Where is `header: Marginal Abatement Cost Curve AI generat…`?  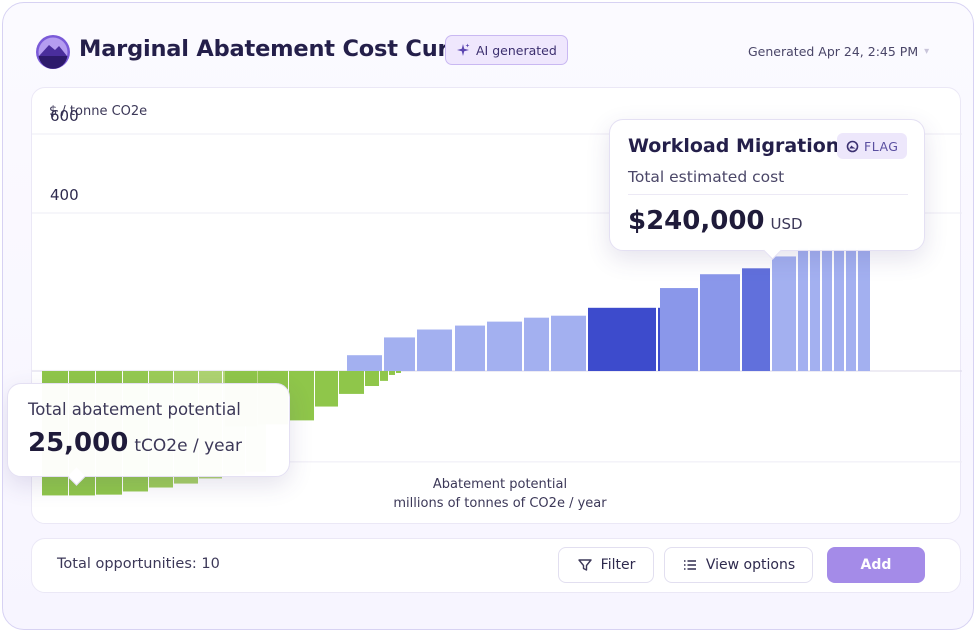 header: Marginal Abatement Cost Curve AI generat… is located at coordinates (488, 48).